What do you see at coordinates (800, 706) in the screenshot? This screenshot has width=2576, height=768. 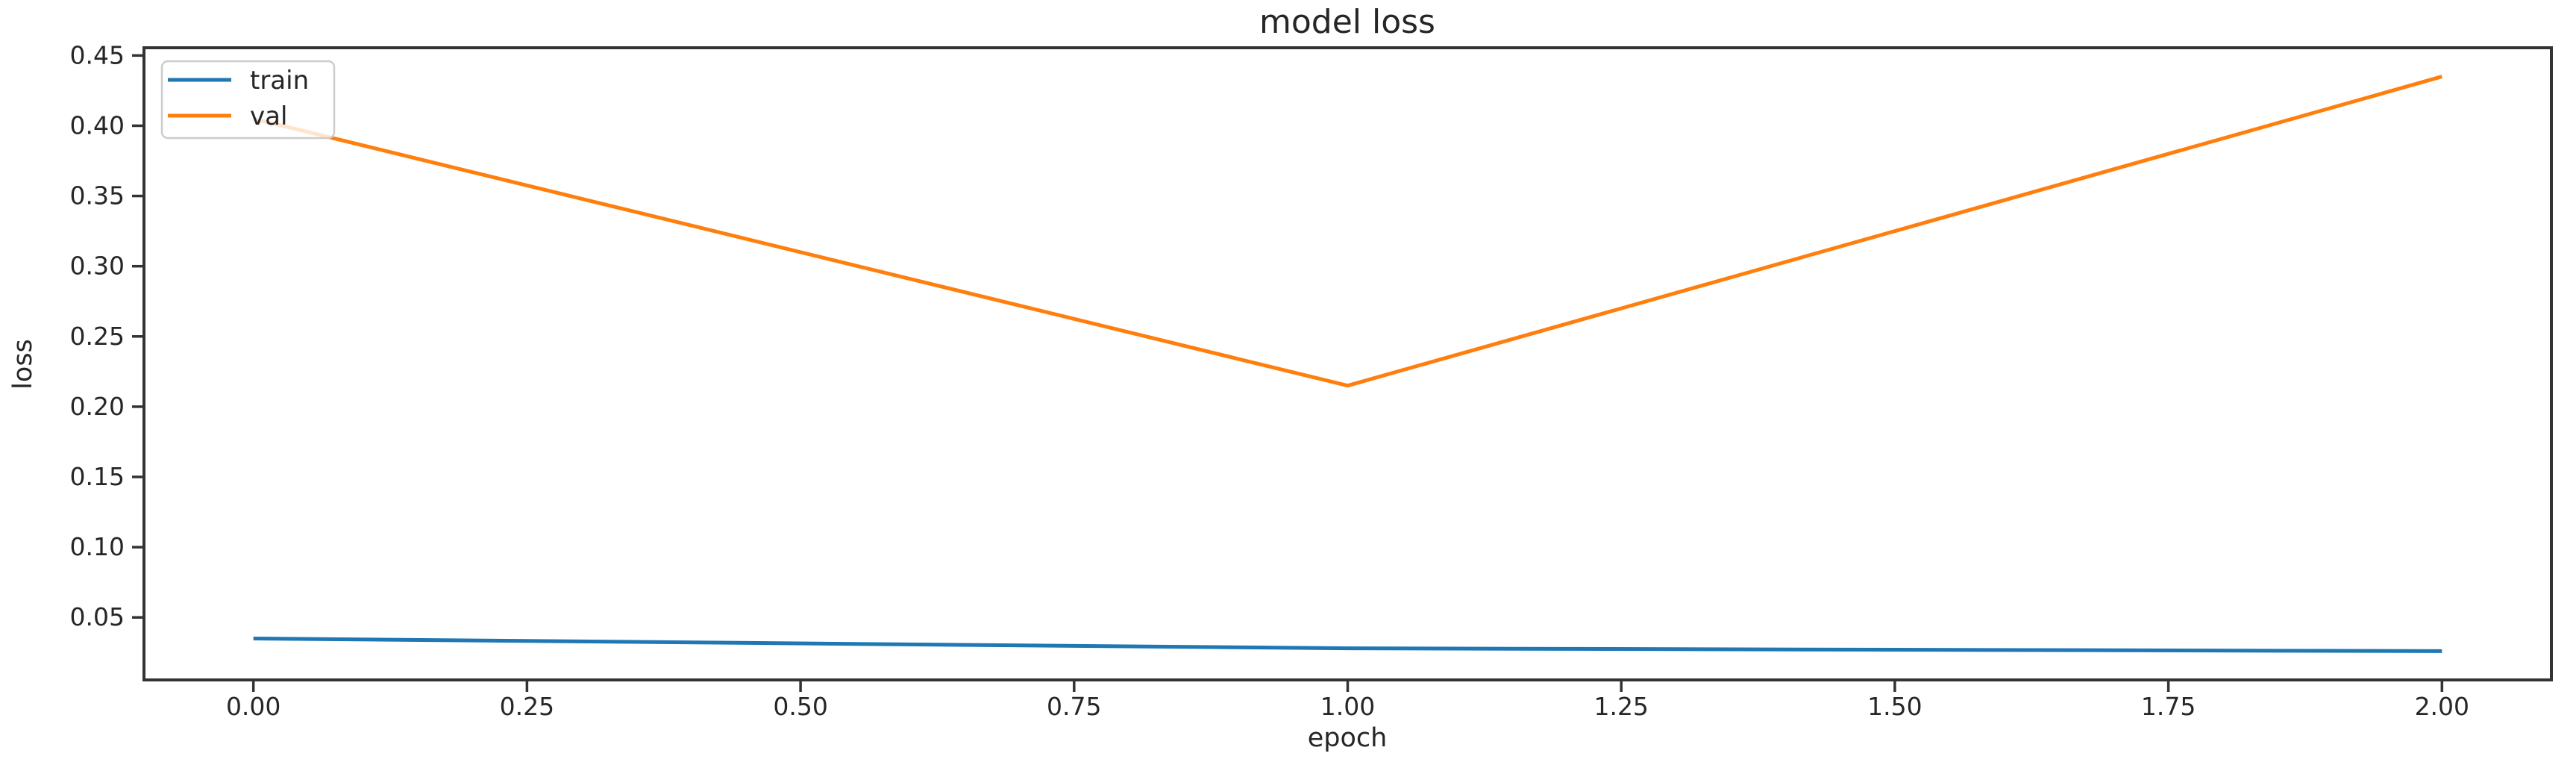 I see `x-tick-label: 0.50` at bounding box center [800, 706].